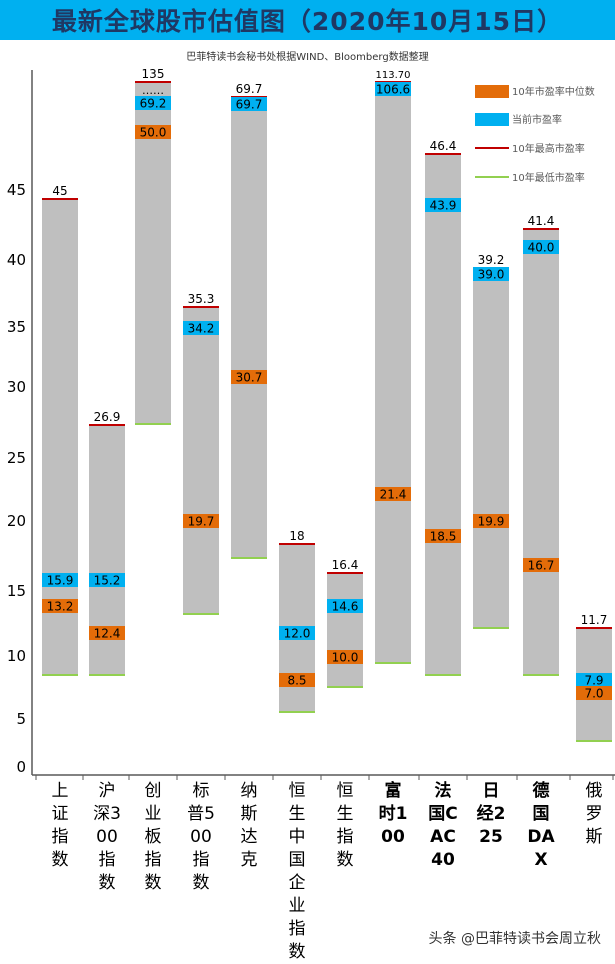 This screenshot has height=964, width=615. What do you see at coordinates (107, 837) in the screenshot?
I see `x-category-label: 沪深300指数` at bounding box center [107, 837].